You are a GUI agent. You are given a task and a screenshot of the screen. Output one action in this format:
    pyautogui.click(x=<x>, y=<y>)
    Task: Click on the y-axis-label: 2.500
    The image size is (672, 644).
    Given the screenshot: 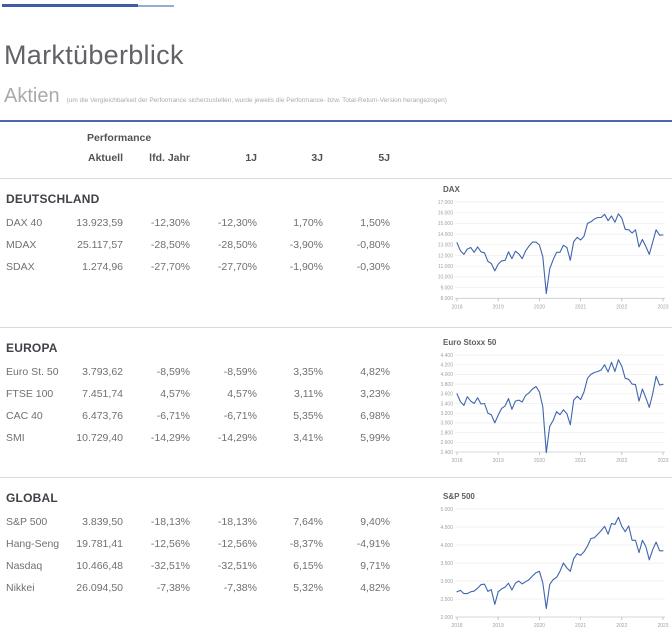 What is the action you would take?
    pyautogui.click(x=446, y=600)
    